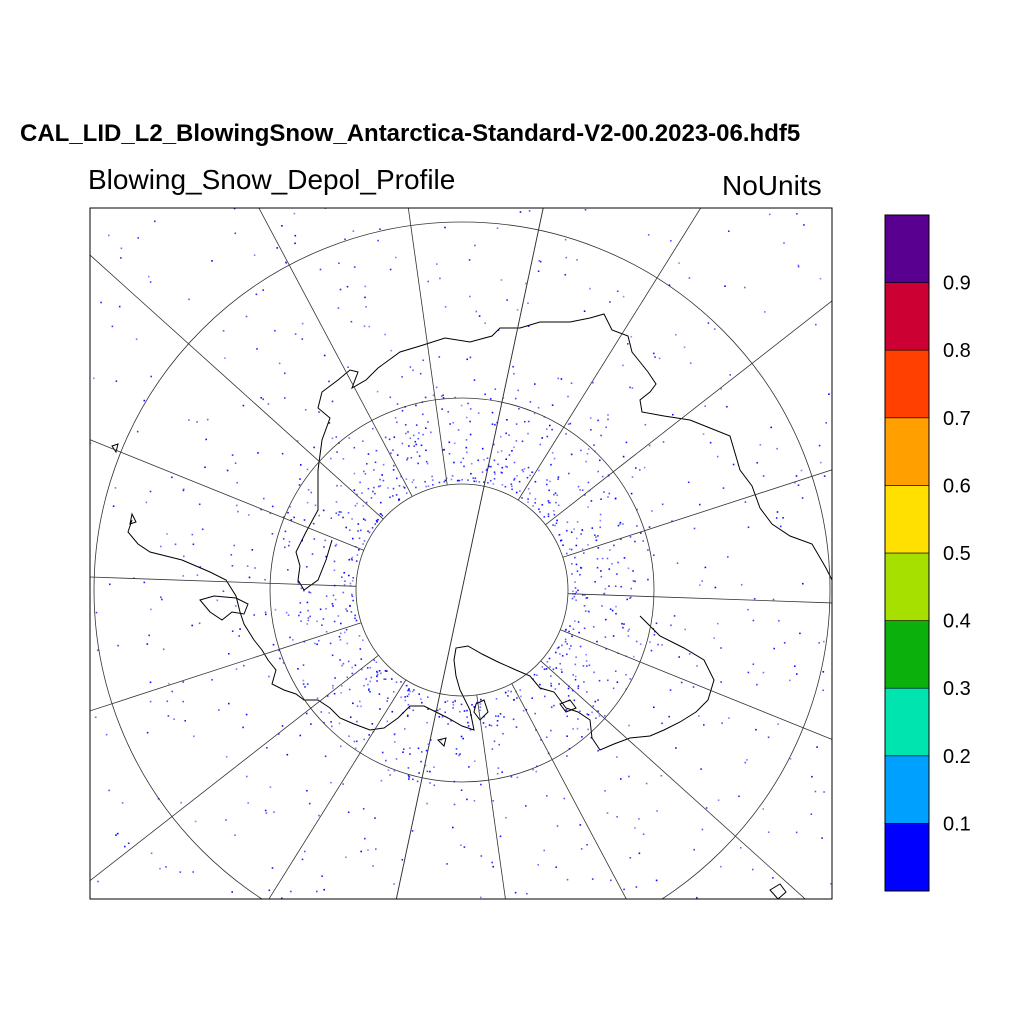 This screenshot has height=1024, width=1024. I want to click on colorbar-frame, so click(907, 553).